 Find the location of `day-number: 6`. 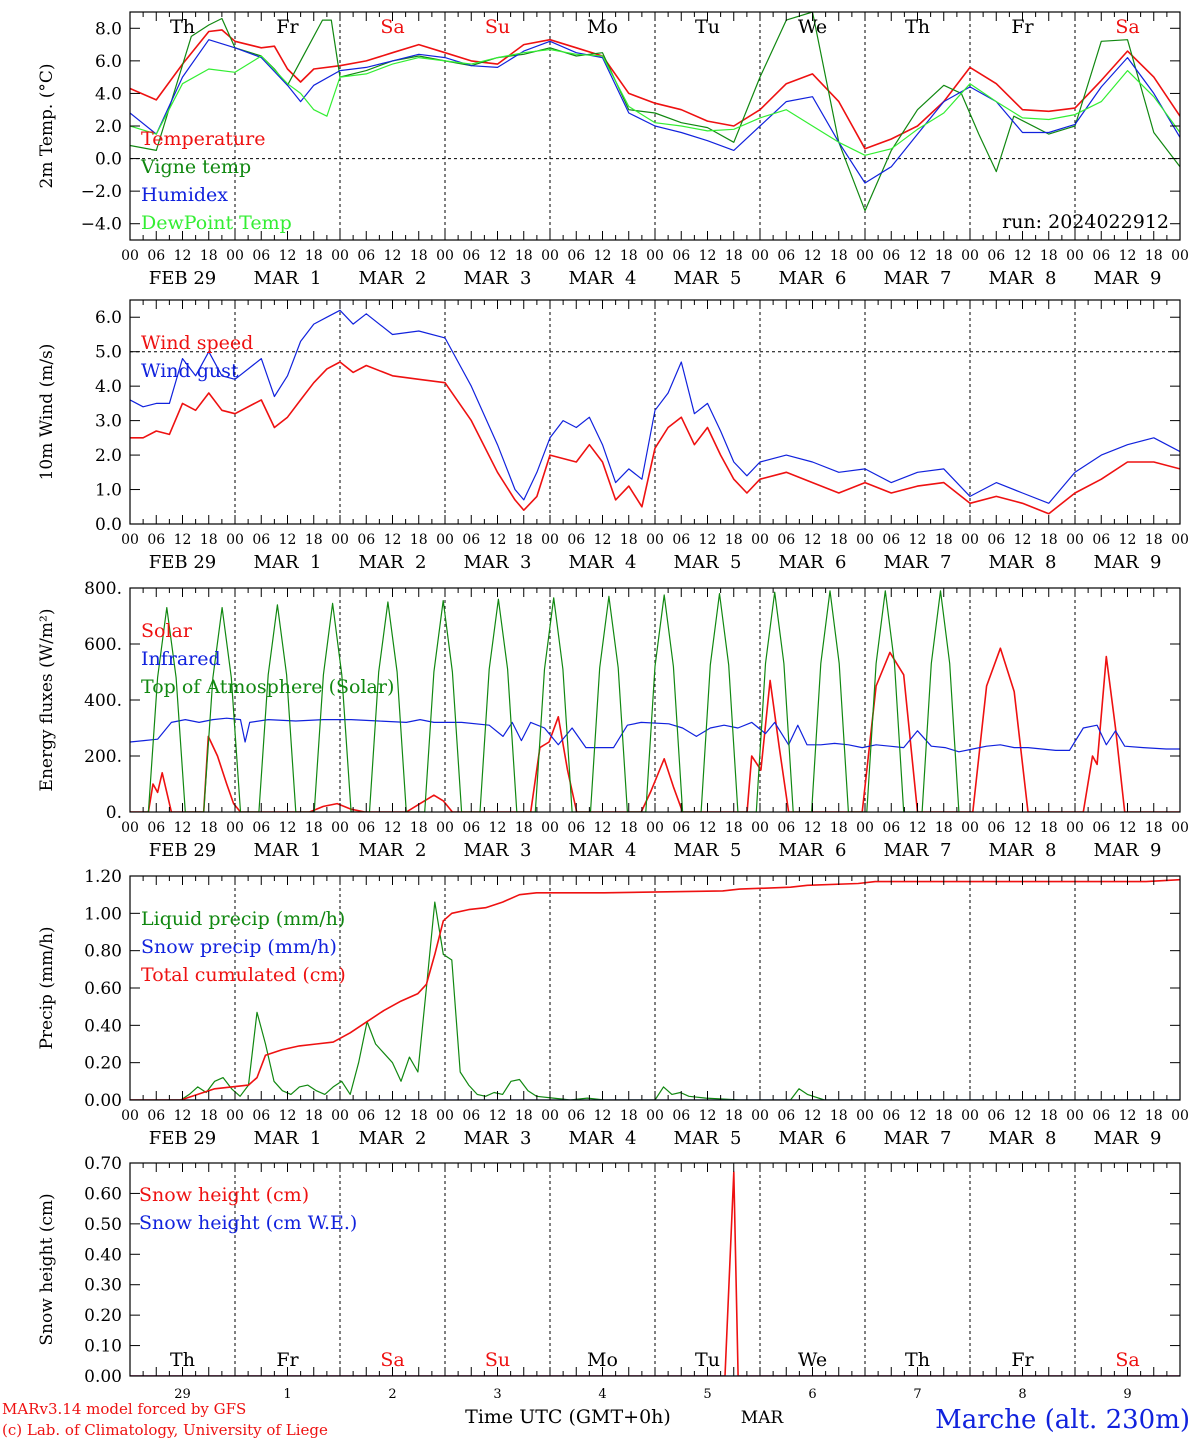

day-number: 6 is located at coordinates (812, 1394).